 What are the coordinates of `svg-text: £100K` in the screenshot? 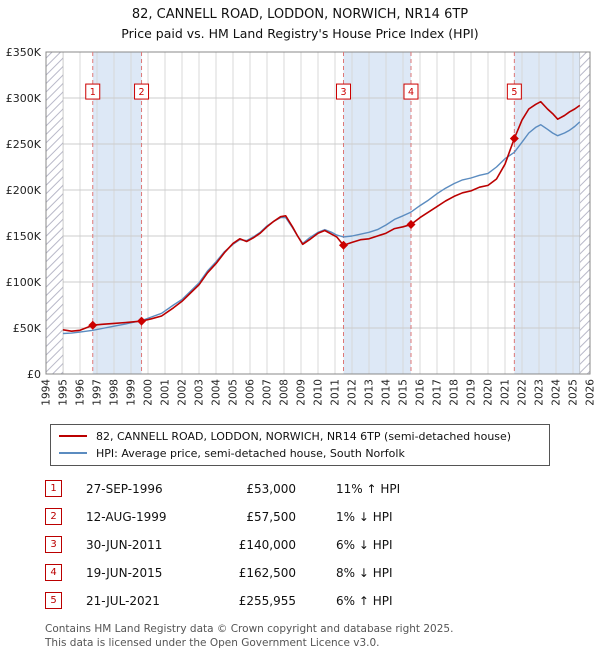 It's located at (24, 282).